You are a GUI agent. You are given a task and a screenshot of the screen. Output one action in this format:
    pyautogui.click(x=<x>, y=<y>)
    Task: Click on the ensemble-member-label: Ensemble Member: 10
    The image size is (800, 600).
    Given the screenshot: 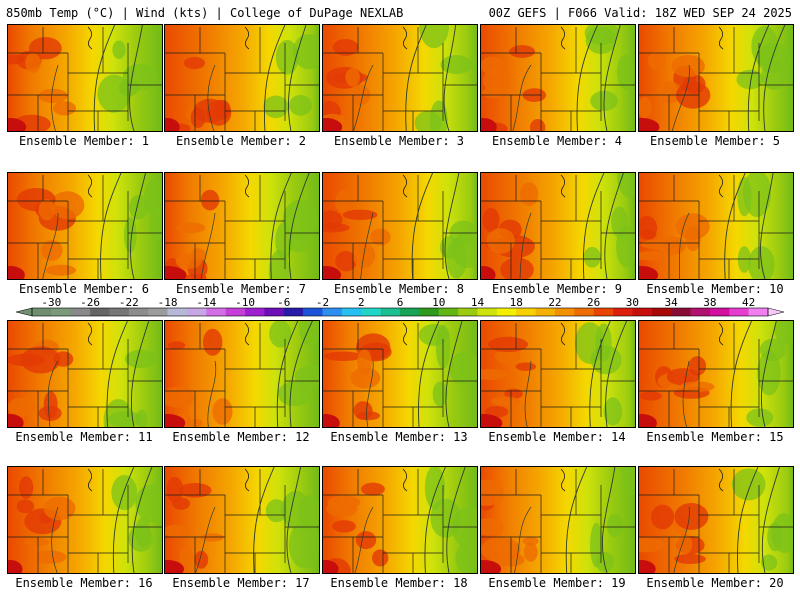 What is the action you would take?
    pyautogui.click(x=715, y=289)
    